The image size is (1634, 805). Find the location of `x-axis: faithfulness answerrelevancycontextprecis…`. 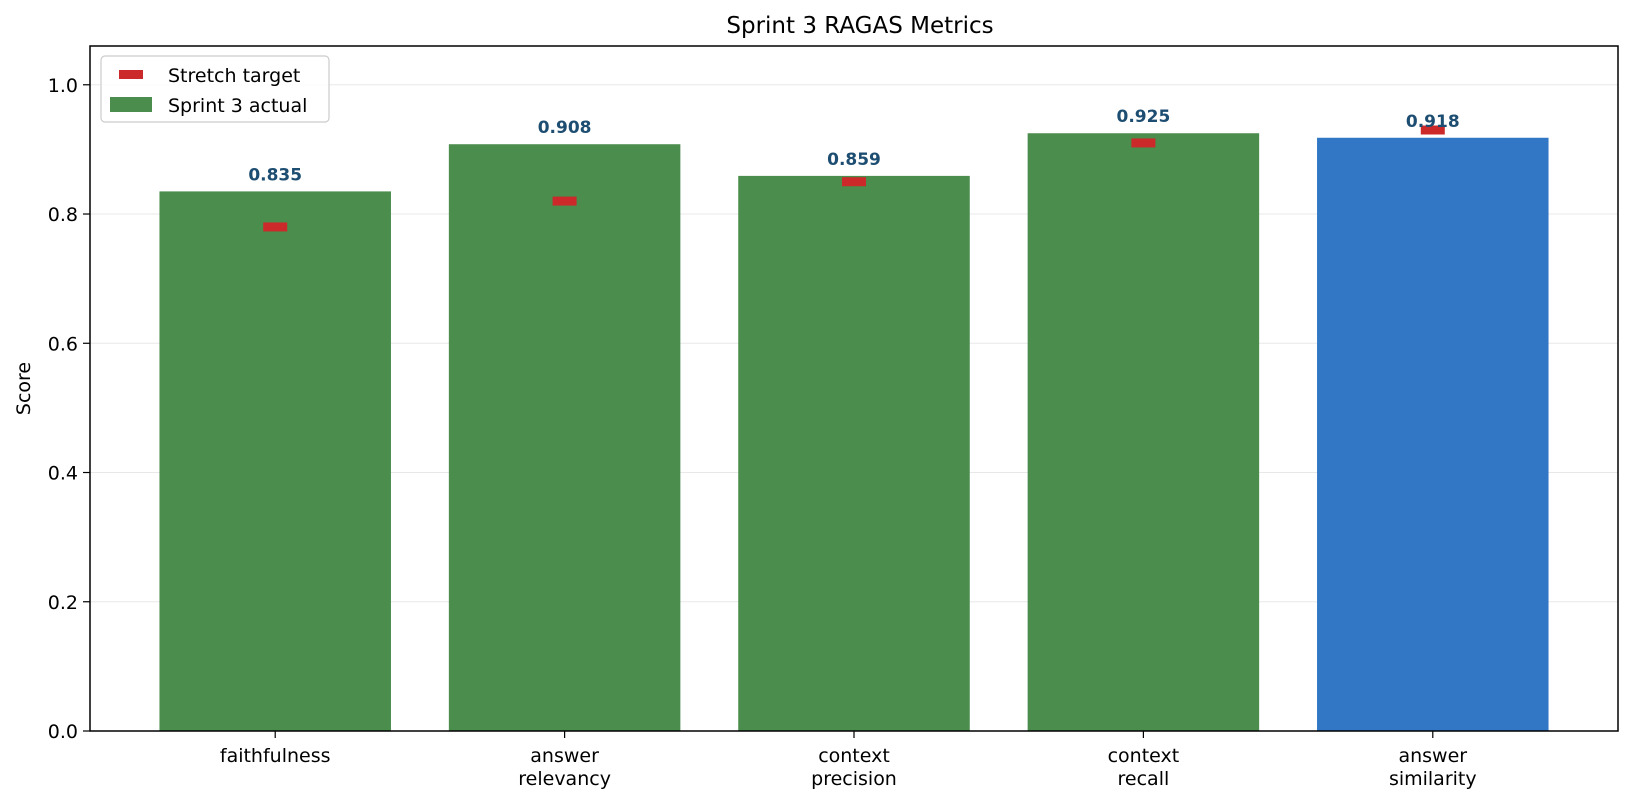

x-axis: faithfulness answerrelevancycontextprecis… is located at coordinates (848, 760).